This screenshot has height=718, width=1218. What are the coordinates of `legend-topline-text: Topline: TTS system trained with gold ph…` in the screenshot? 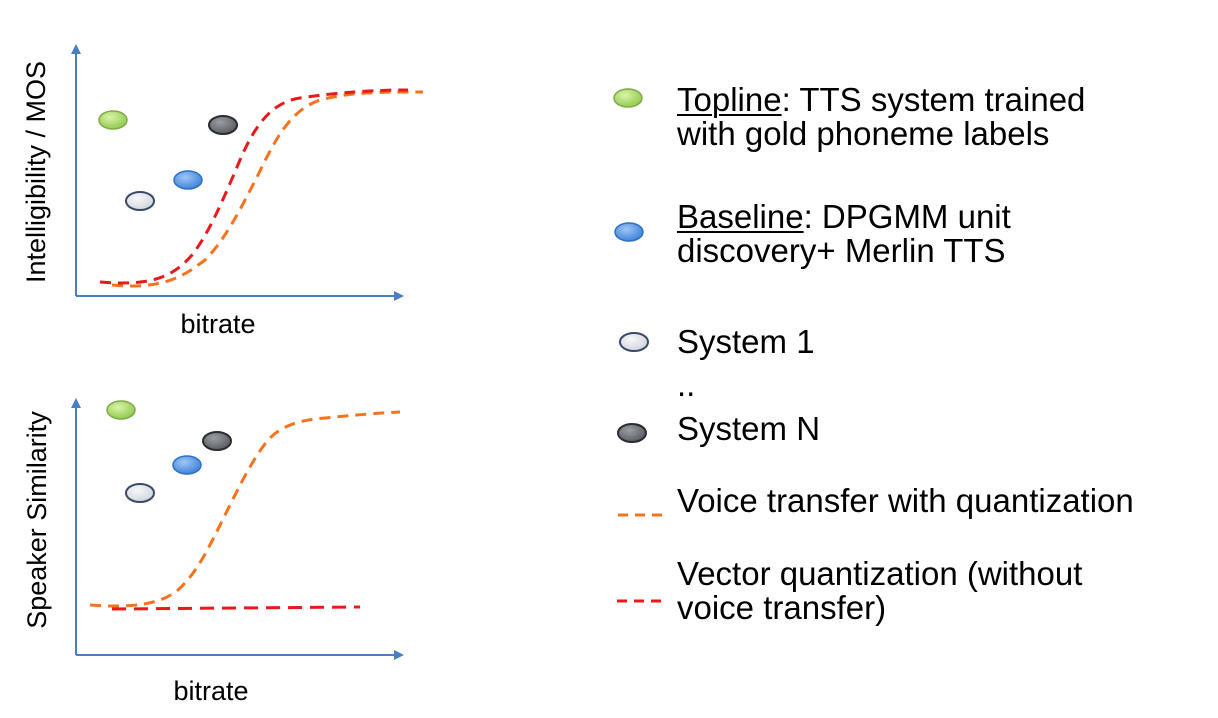 It's located at (881, 117).